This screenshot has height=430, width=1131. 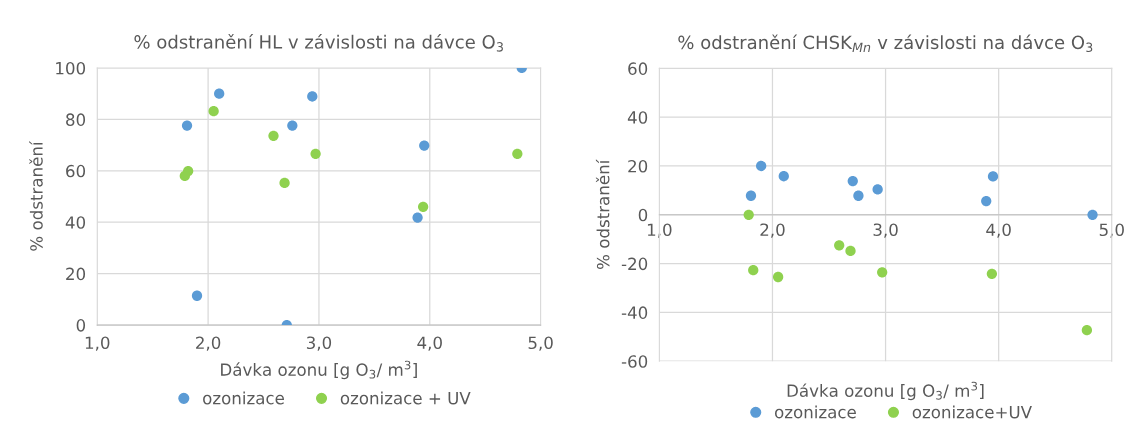 What do you see at coordinates (634, 312) in the screenshot?
I see `y-tick-label: -40` at bounding box center [634, 312].